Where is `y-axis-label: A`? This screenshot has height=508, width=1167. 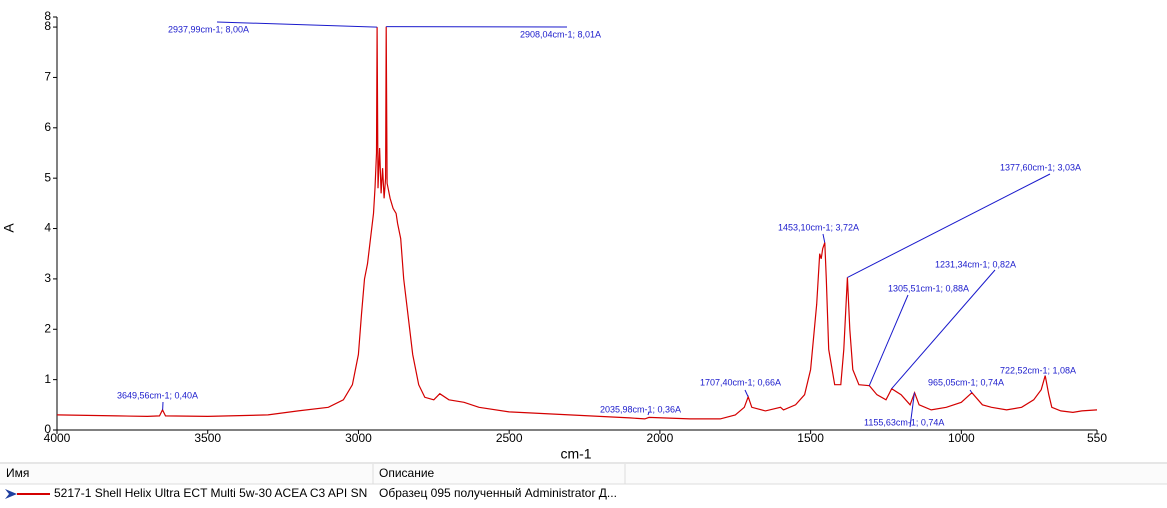 y-axis-label: A is located at coordinates (9, 228).